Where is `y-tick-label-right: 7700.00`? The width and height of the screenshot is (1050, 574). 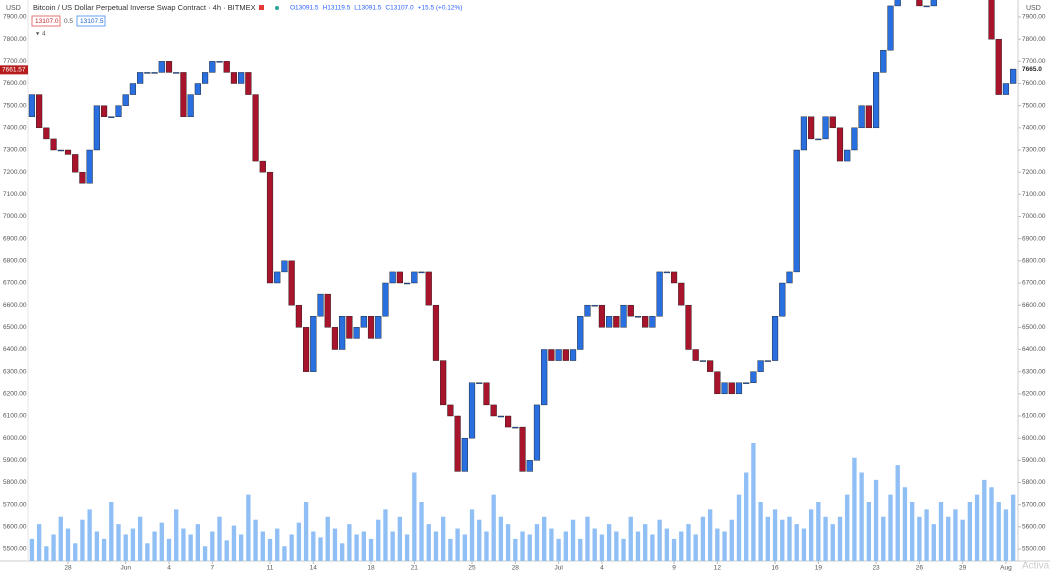 y-tick-label-right: 7700.00 is located at coordinates (1034, 61).